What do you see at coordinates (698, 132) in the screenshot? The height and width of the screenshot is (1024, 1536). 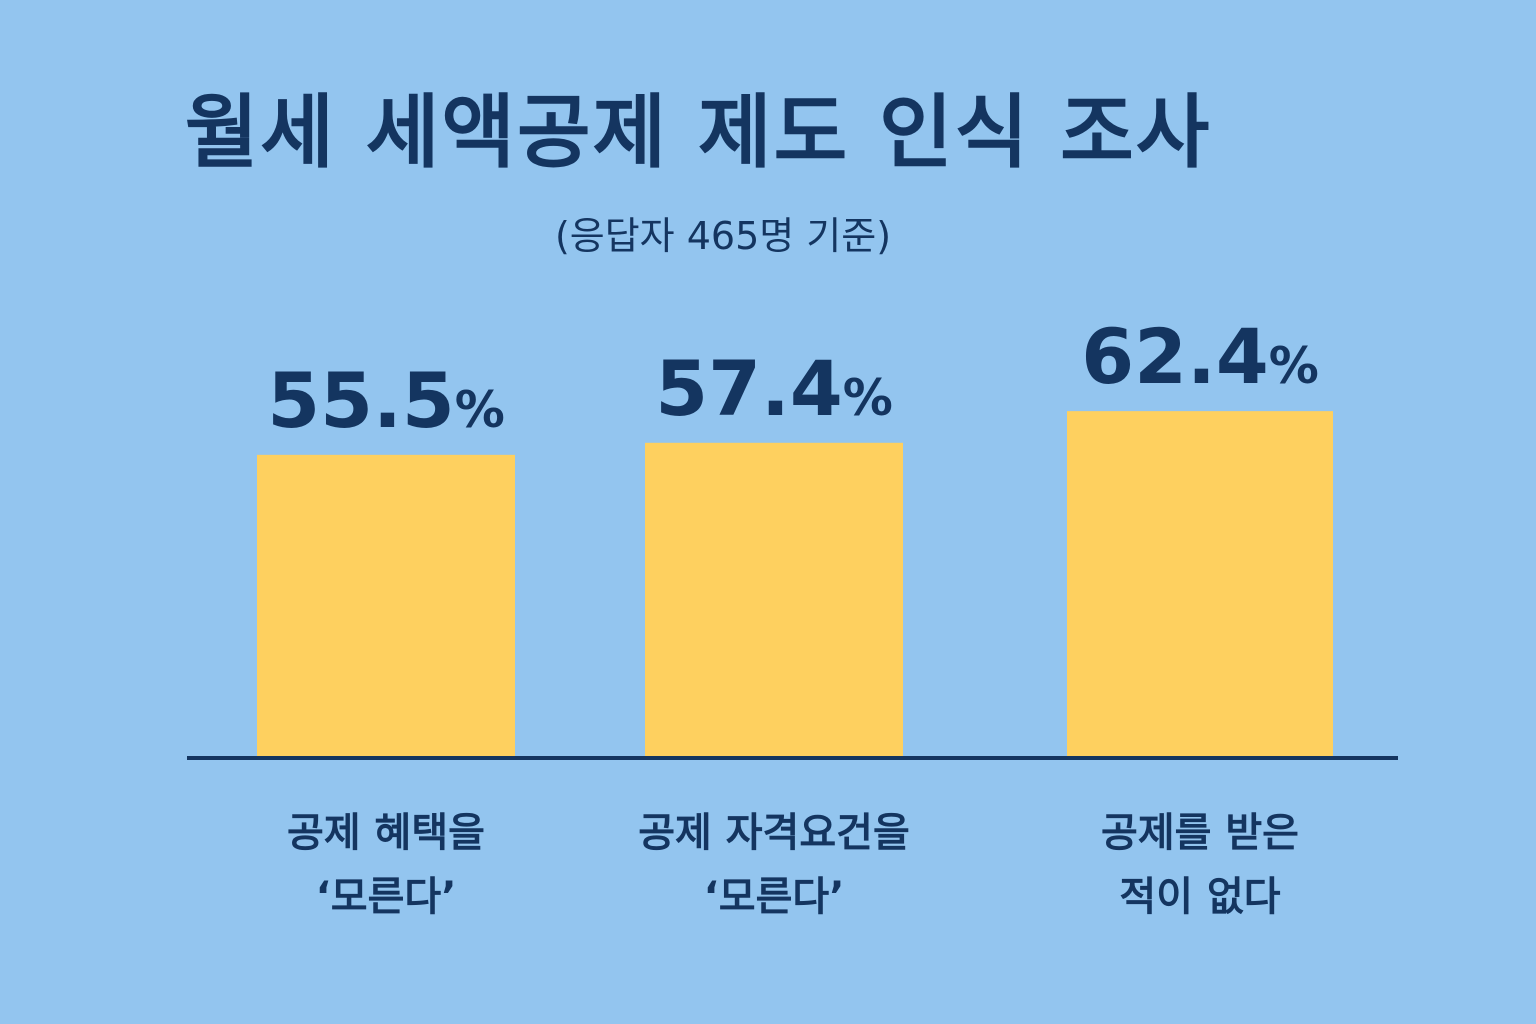 I see `chart-title: 월세 세액공제 제도 인식 조사` at bounding box center [698, 132].